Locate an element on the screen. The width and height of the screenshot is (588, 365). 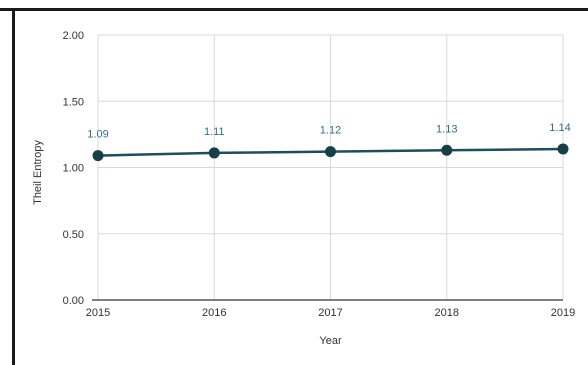
data-label: 1.09 is located at coordinates (97, 135).